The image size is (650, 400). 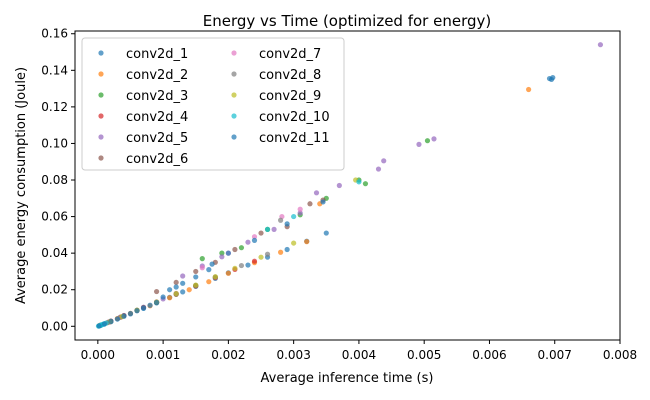 What do you see at coordinates (54, 326) in the screenshot?
I see `y-tick-label-0: 0.00` at bounding box center [54, 326].